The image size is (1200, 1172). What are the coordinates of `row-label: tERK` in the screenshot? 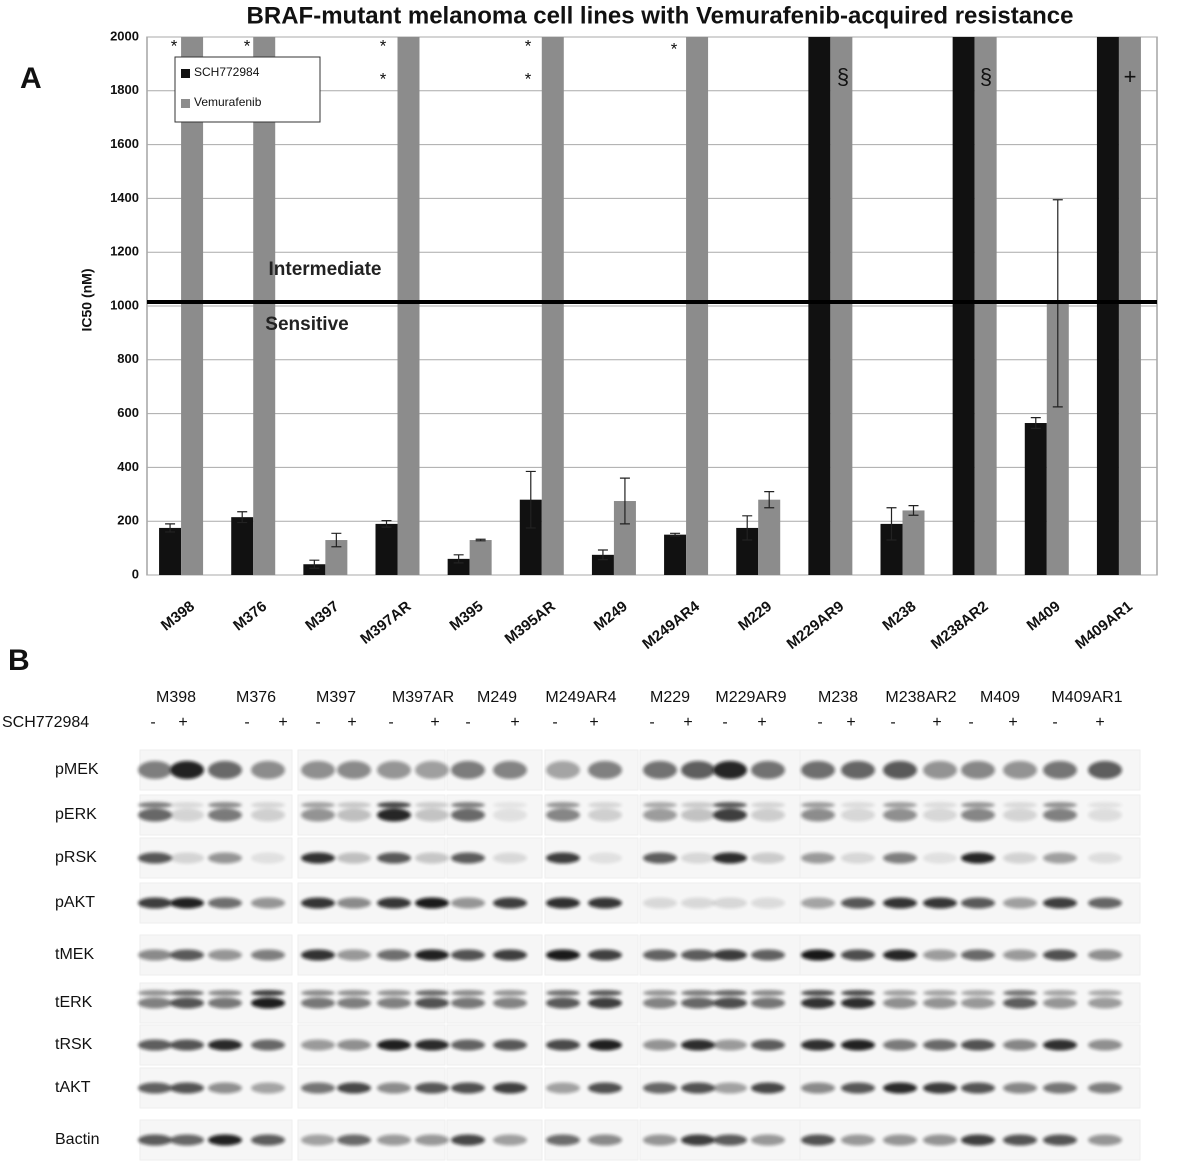 It's located at (74, 1002).